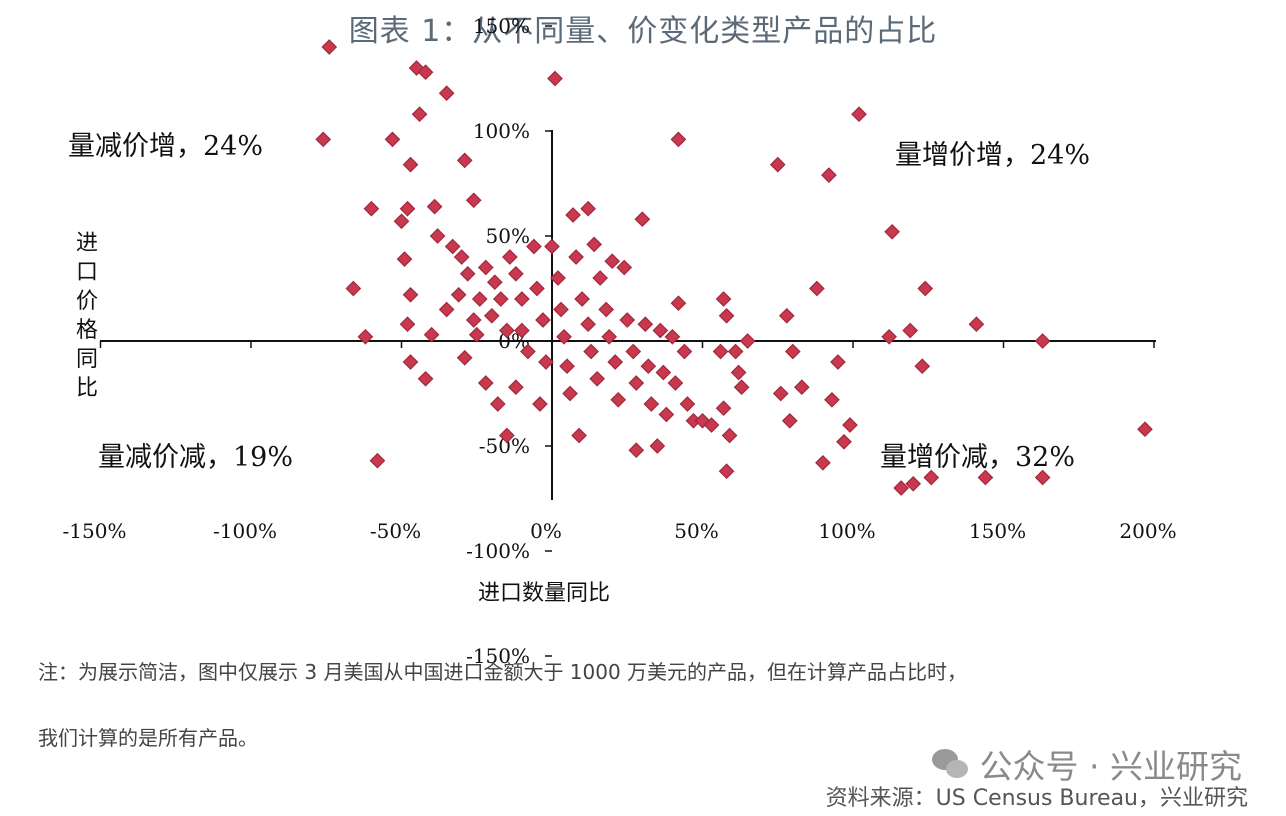 The width and height of the screenshot is (1286, 816). I want to click on wechat-icon, so click(950, 764).